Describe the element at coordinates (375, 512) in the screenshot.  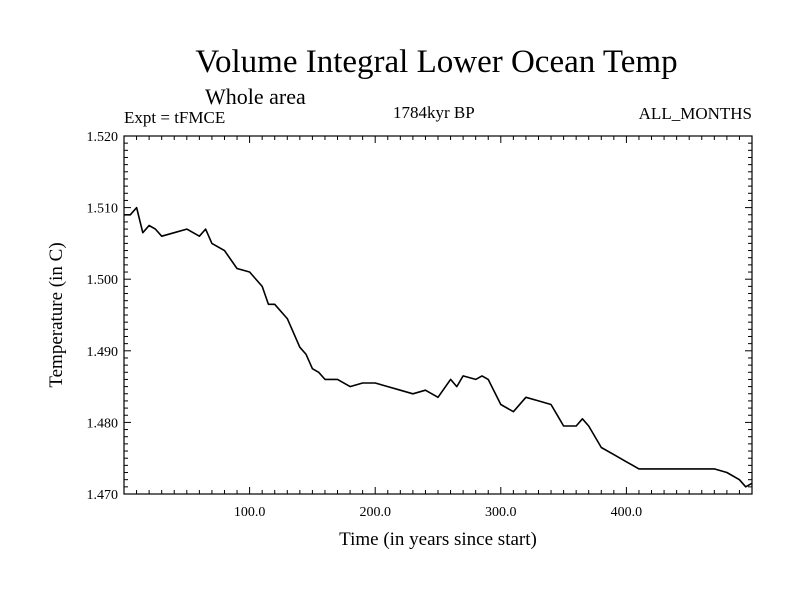
I see `x-tick-label: 200.0` at that location.